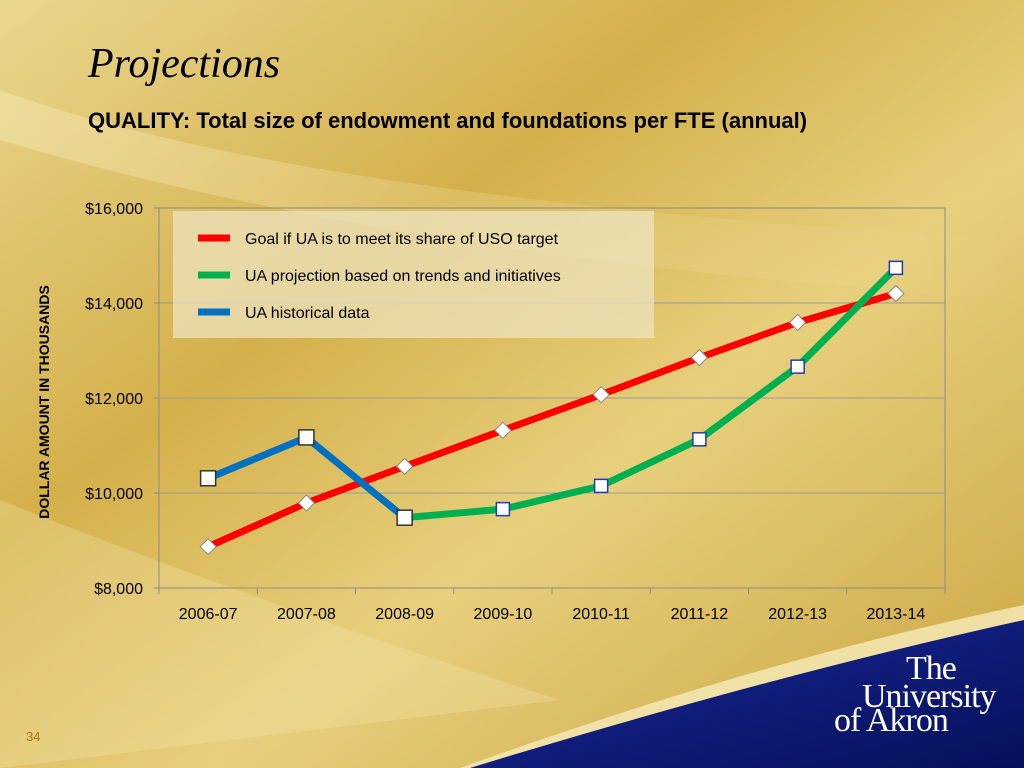 The width and height of the screenshot is (1024, 768). What do you see at coordinates (306, 614) in the screenshot?
I see `x-tick-label: 2007-08` at bounding box center [306, 614].